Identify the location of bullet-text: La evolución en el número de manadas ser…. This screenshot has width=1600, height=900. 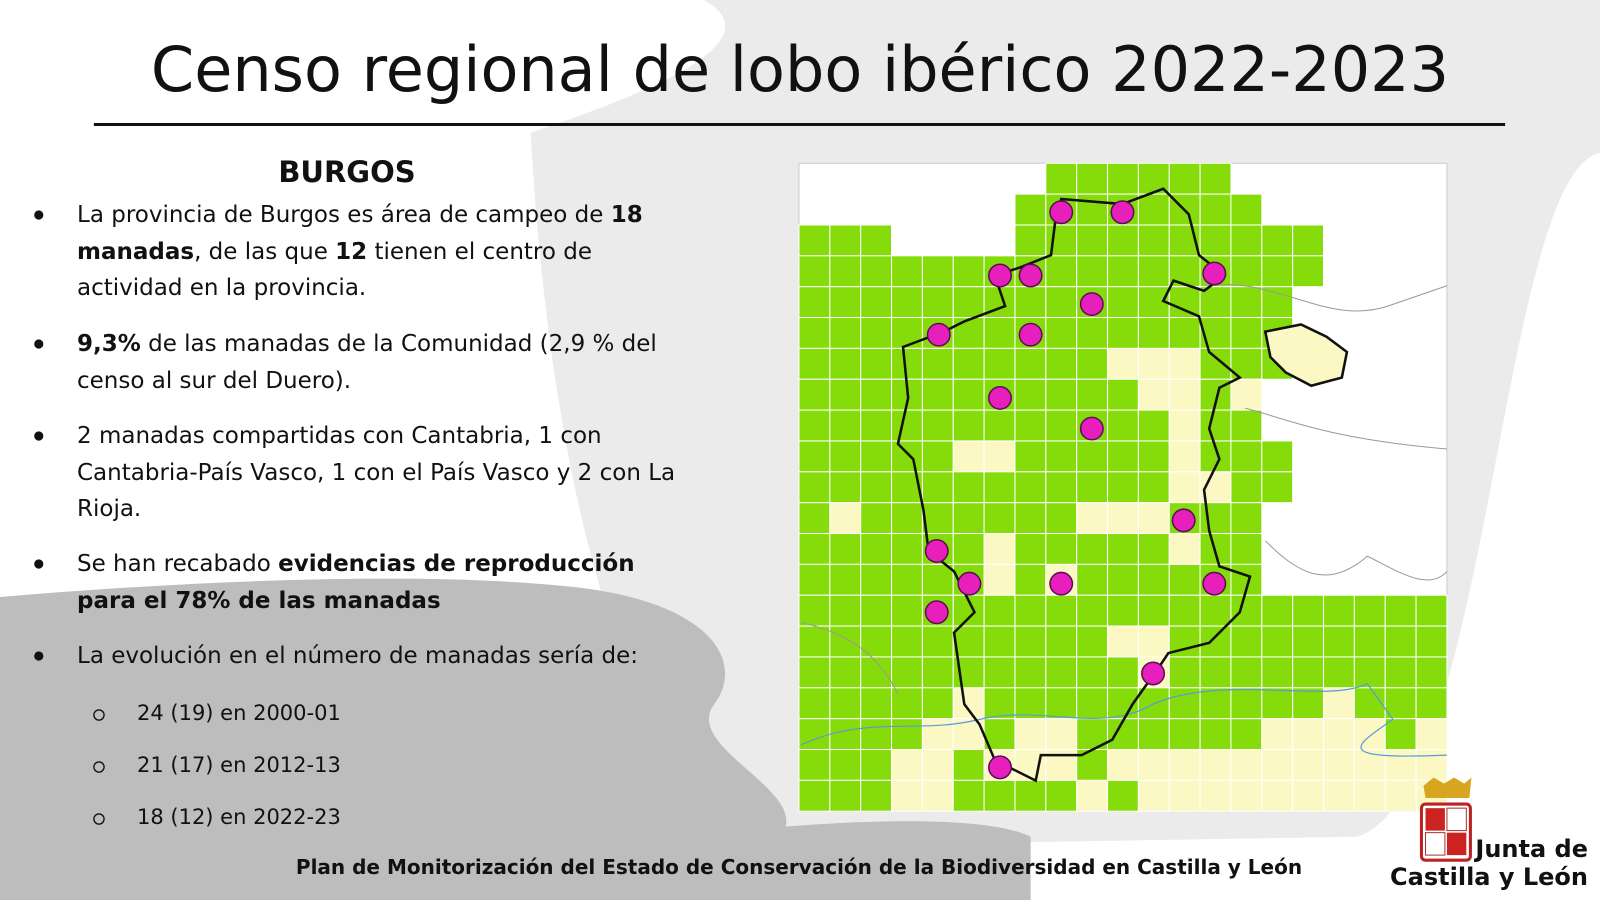
(358, 656).